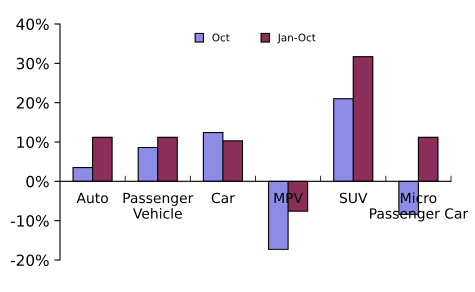 Image resolution: width=475 pixels, height=292 pixels. I want to click on x-tick-label: Car, so click(223, 198).